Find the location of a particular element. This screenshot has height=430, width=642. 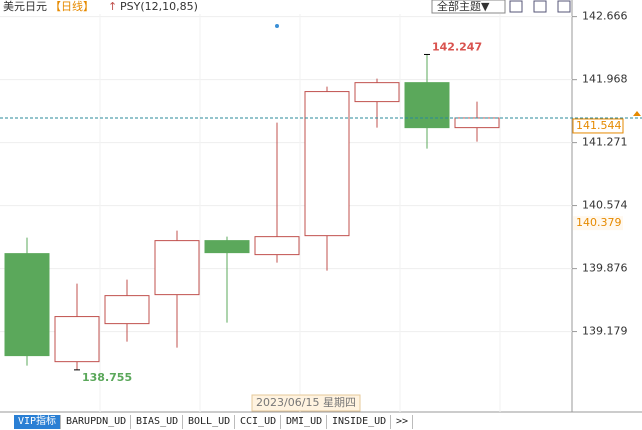

y-tick-label: 139.876 is located at coordinates (605, 268).